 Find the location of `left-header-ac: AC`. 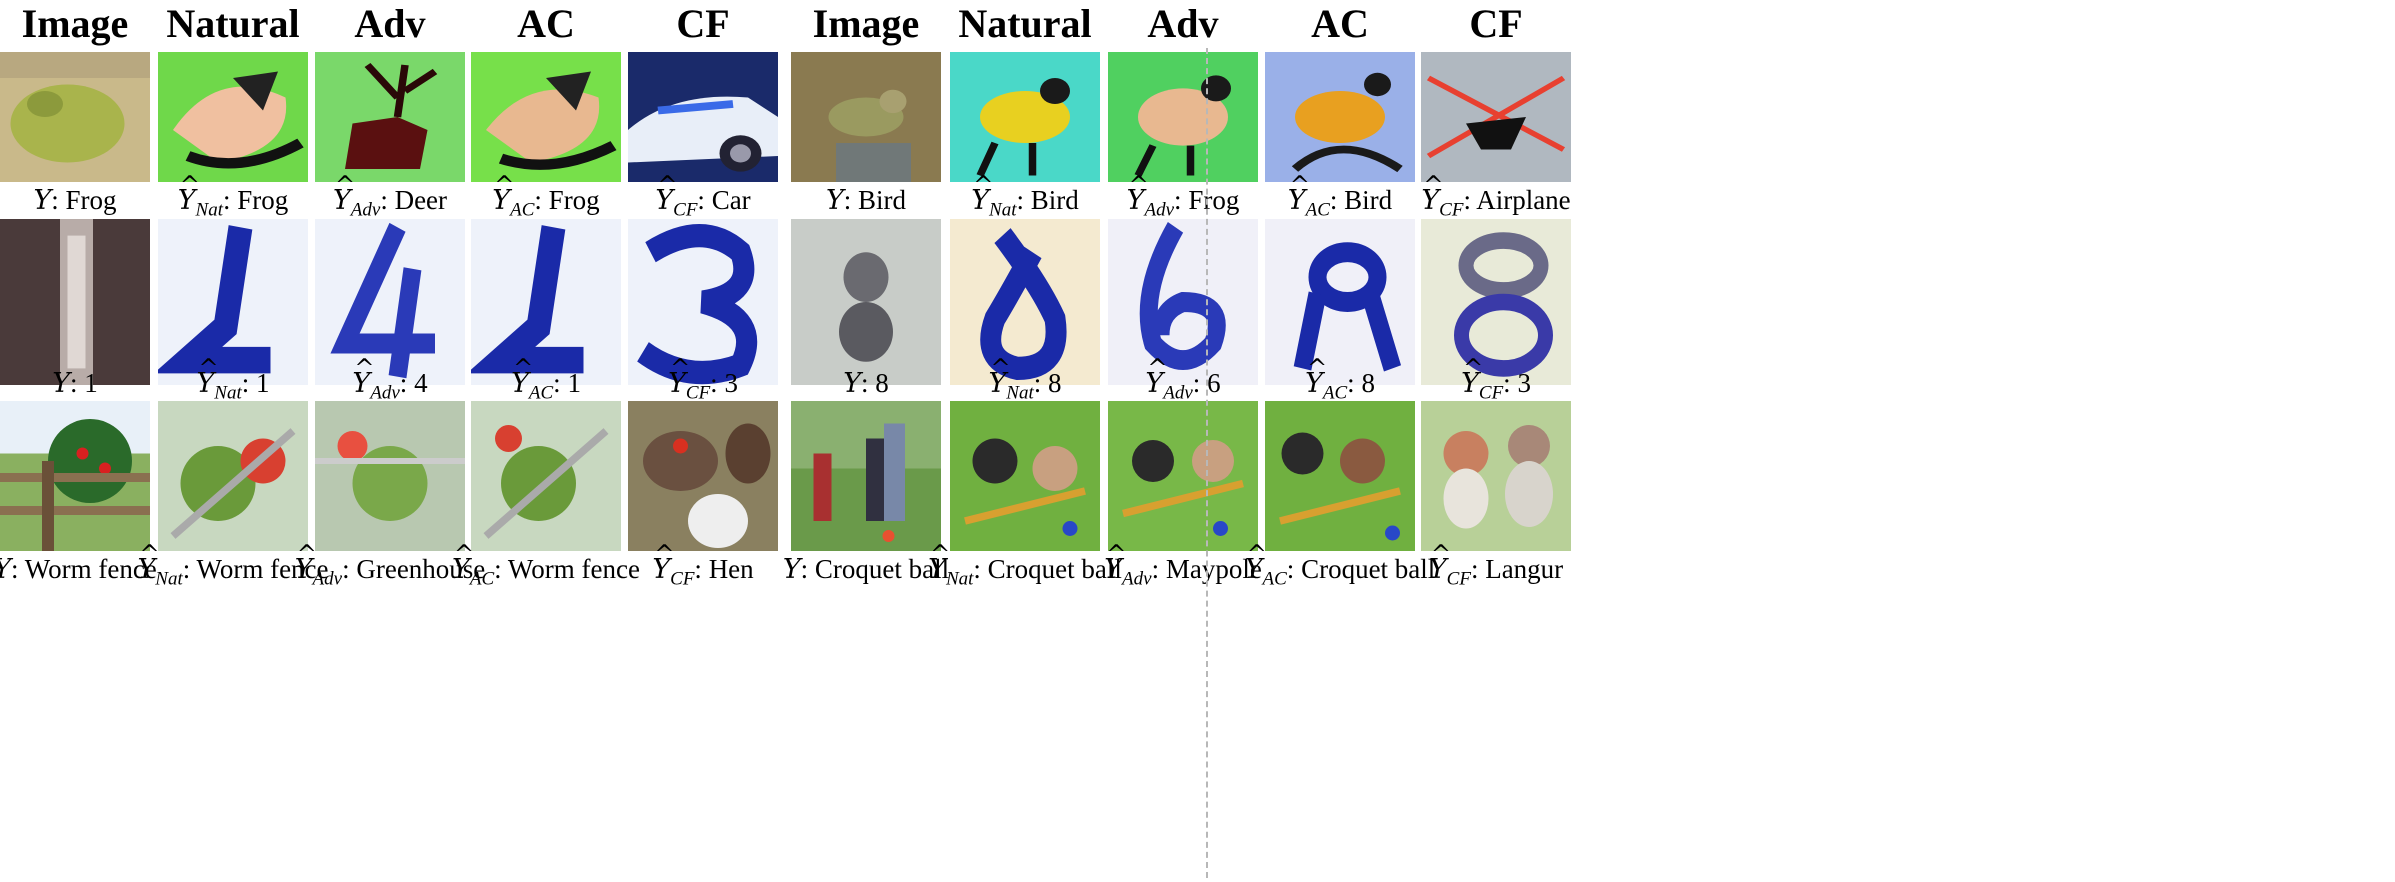

left-header-ac: AC is located at coordinates (546, 23).